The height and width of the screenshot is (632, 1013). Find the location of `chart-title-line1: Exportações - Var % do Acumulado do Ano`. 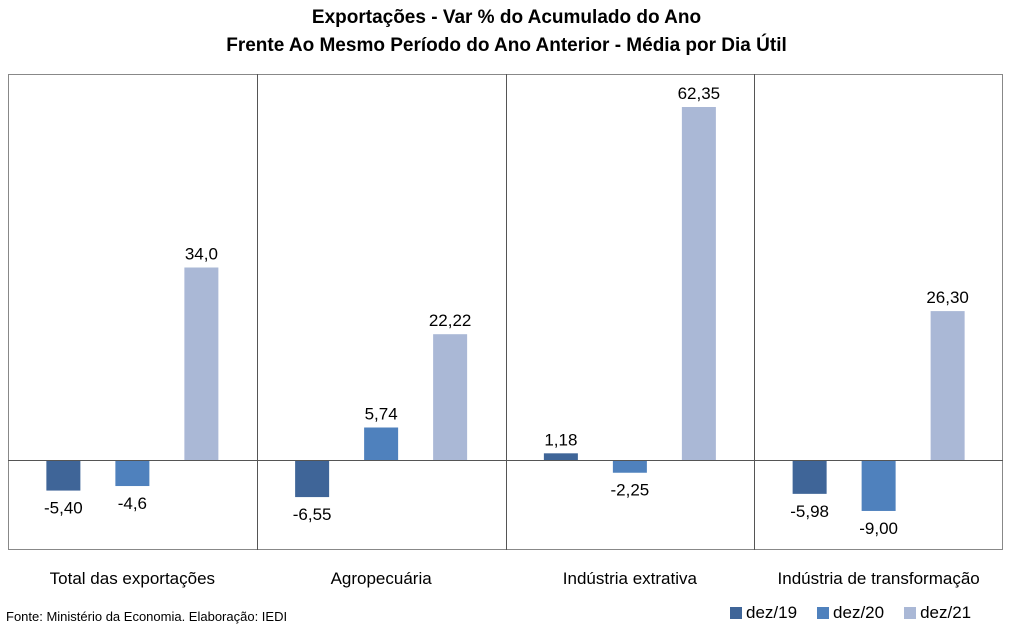

chart-title-line1: Exportações - Var % do Acumulado do Ano is located at coordinates (506, 17).